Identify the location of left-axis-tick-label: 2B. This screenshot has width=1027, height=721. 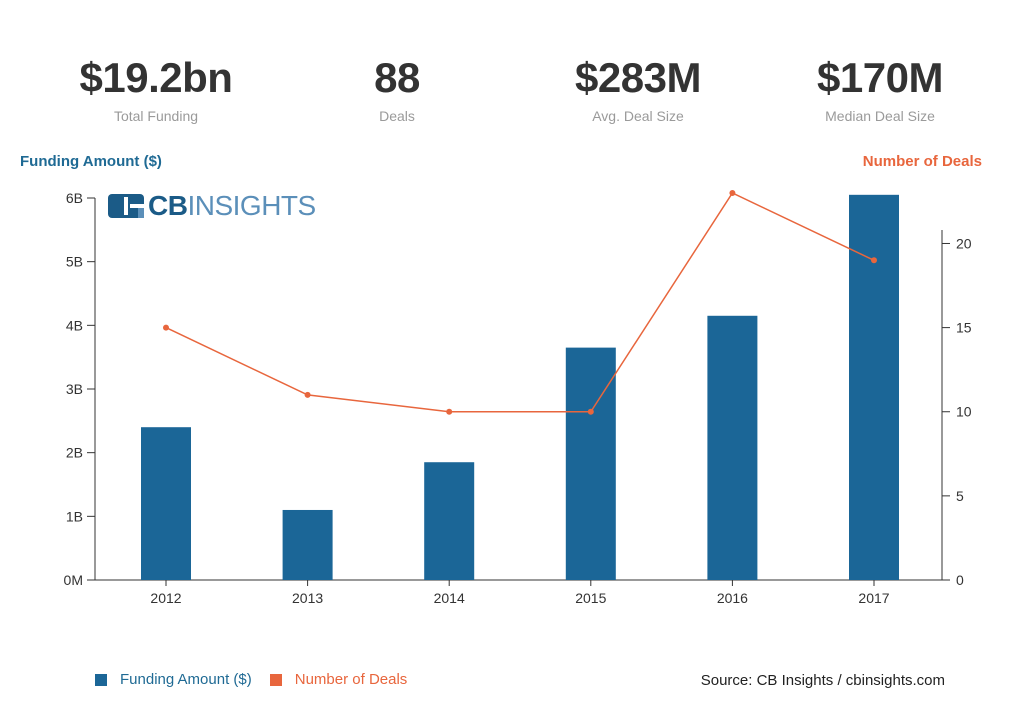
(74, 453).